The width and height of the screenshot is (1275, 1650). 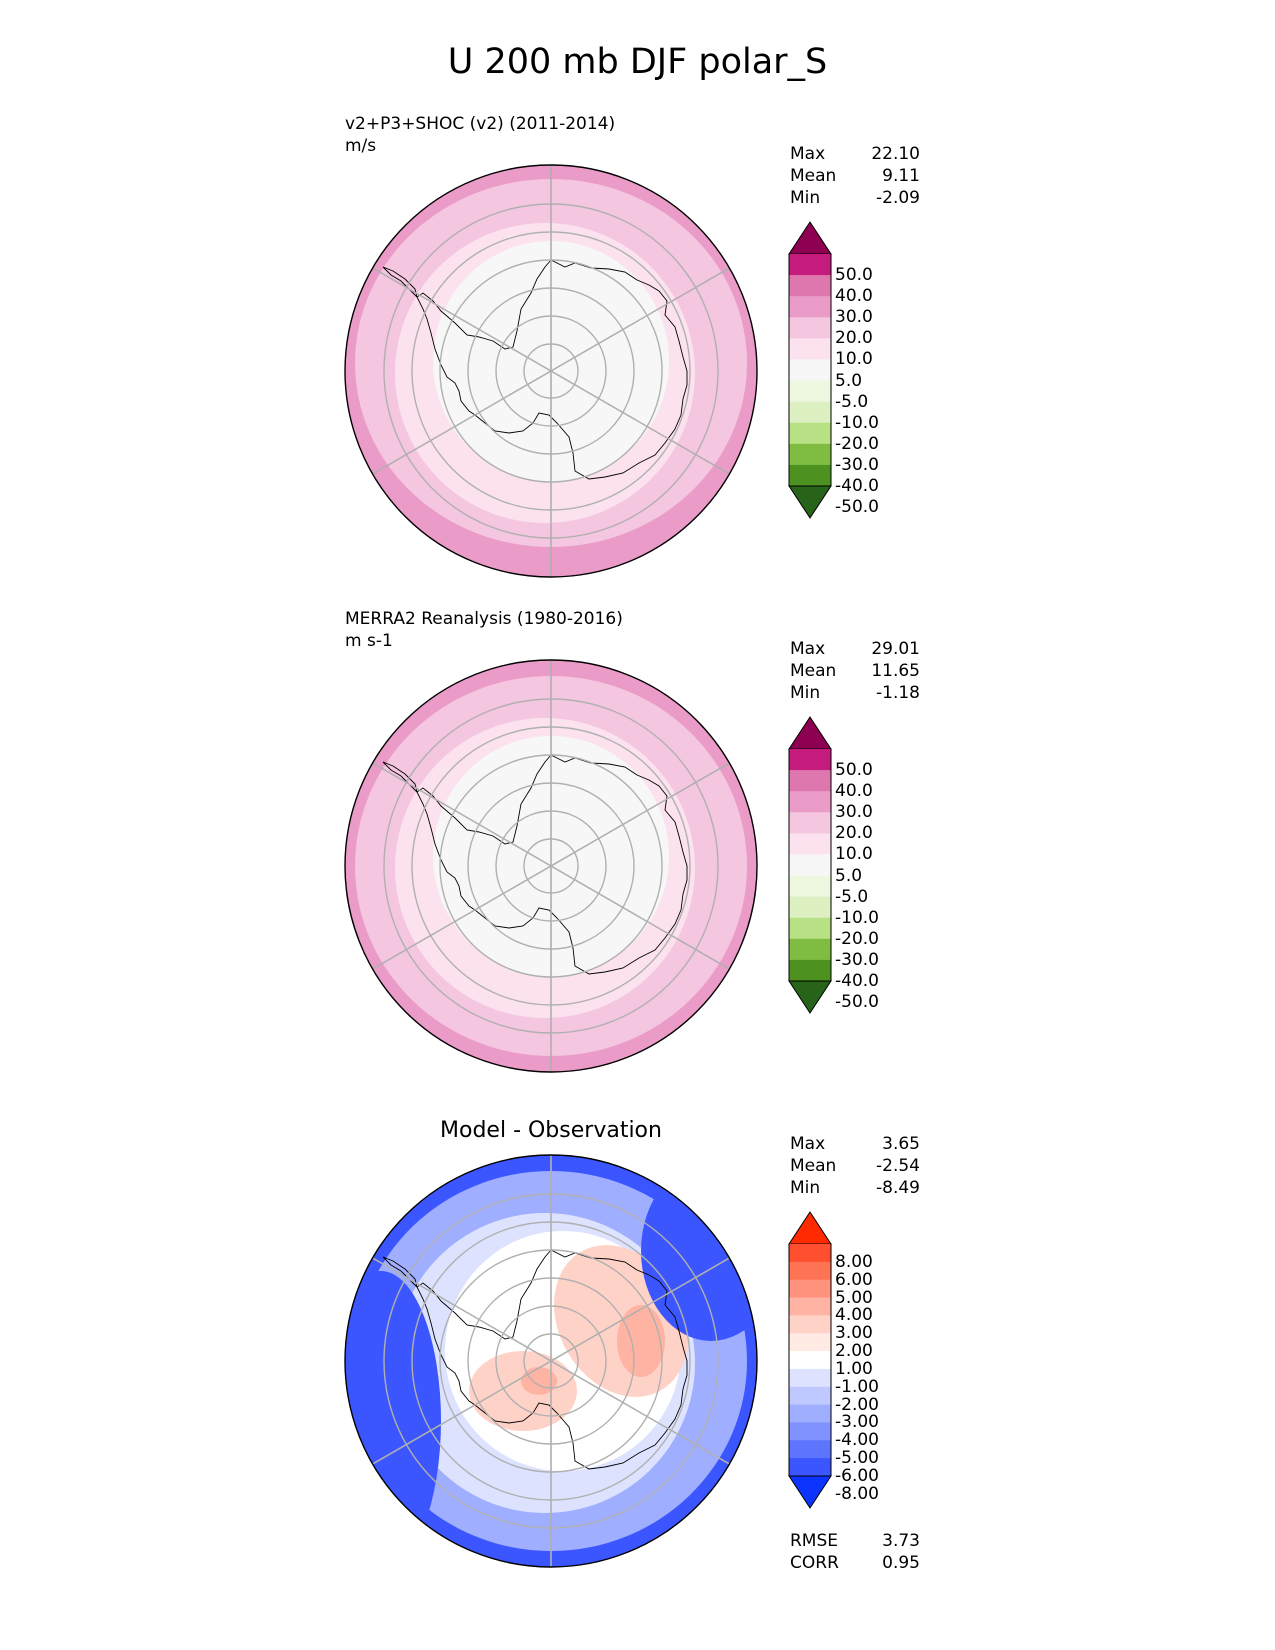 What do you see at coordinates (484, 630) in the screenshot?
I see `panel-2-title: MERRA2 Reanalysis (1980-2016) m s-1` at bounding box center [484, 630].